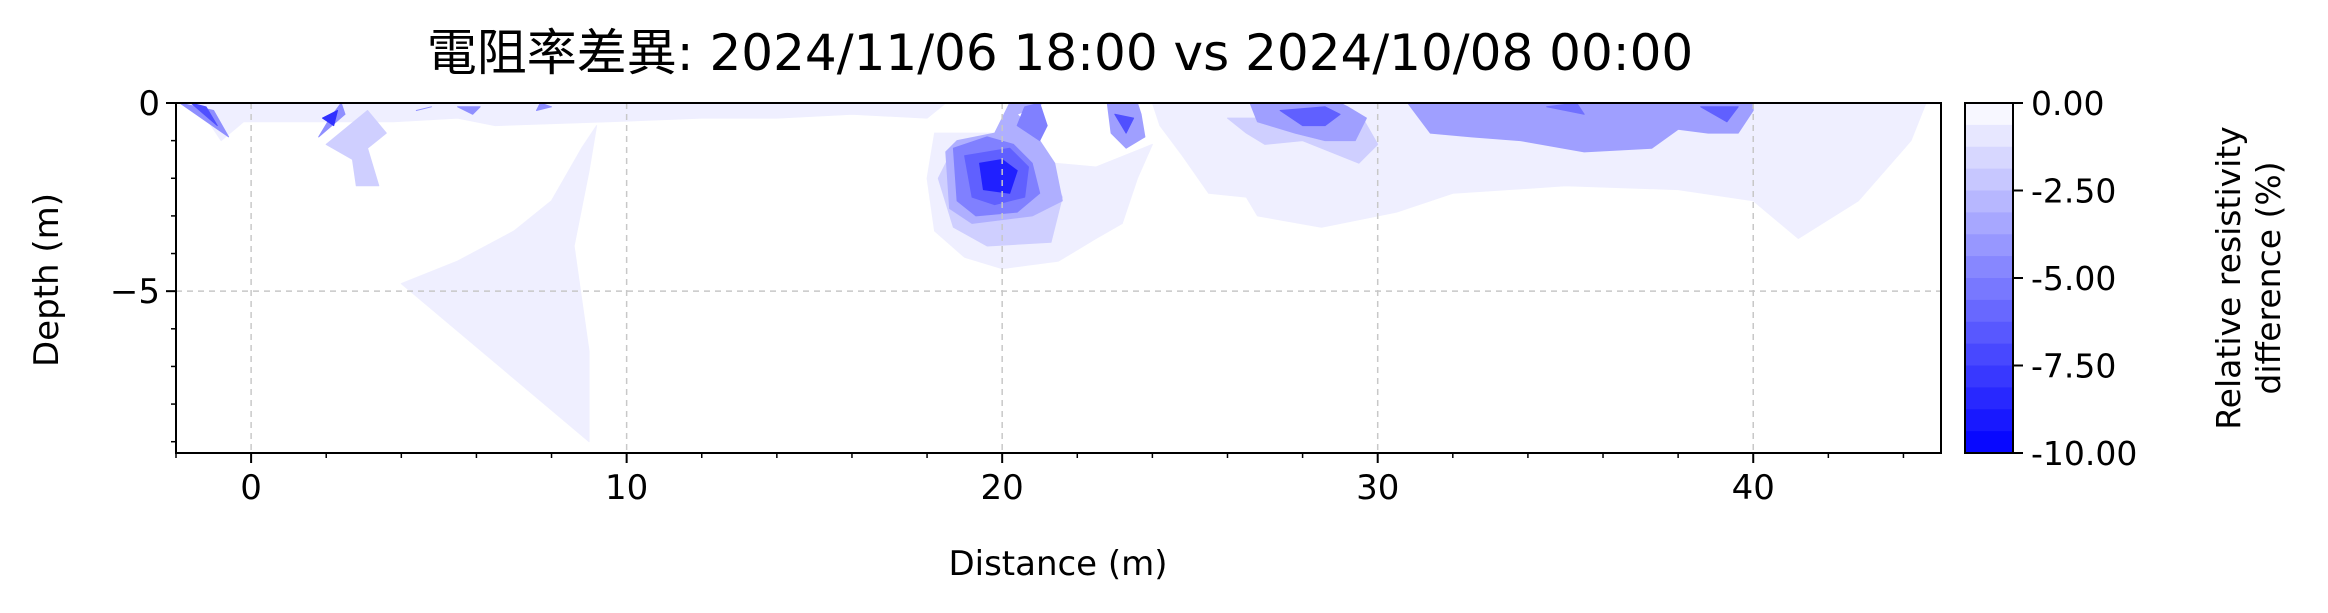 The image size is (2328, 613). I want to click on colorbar-label-line-2: difference (%), so click(2268, 277).